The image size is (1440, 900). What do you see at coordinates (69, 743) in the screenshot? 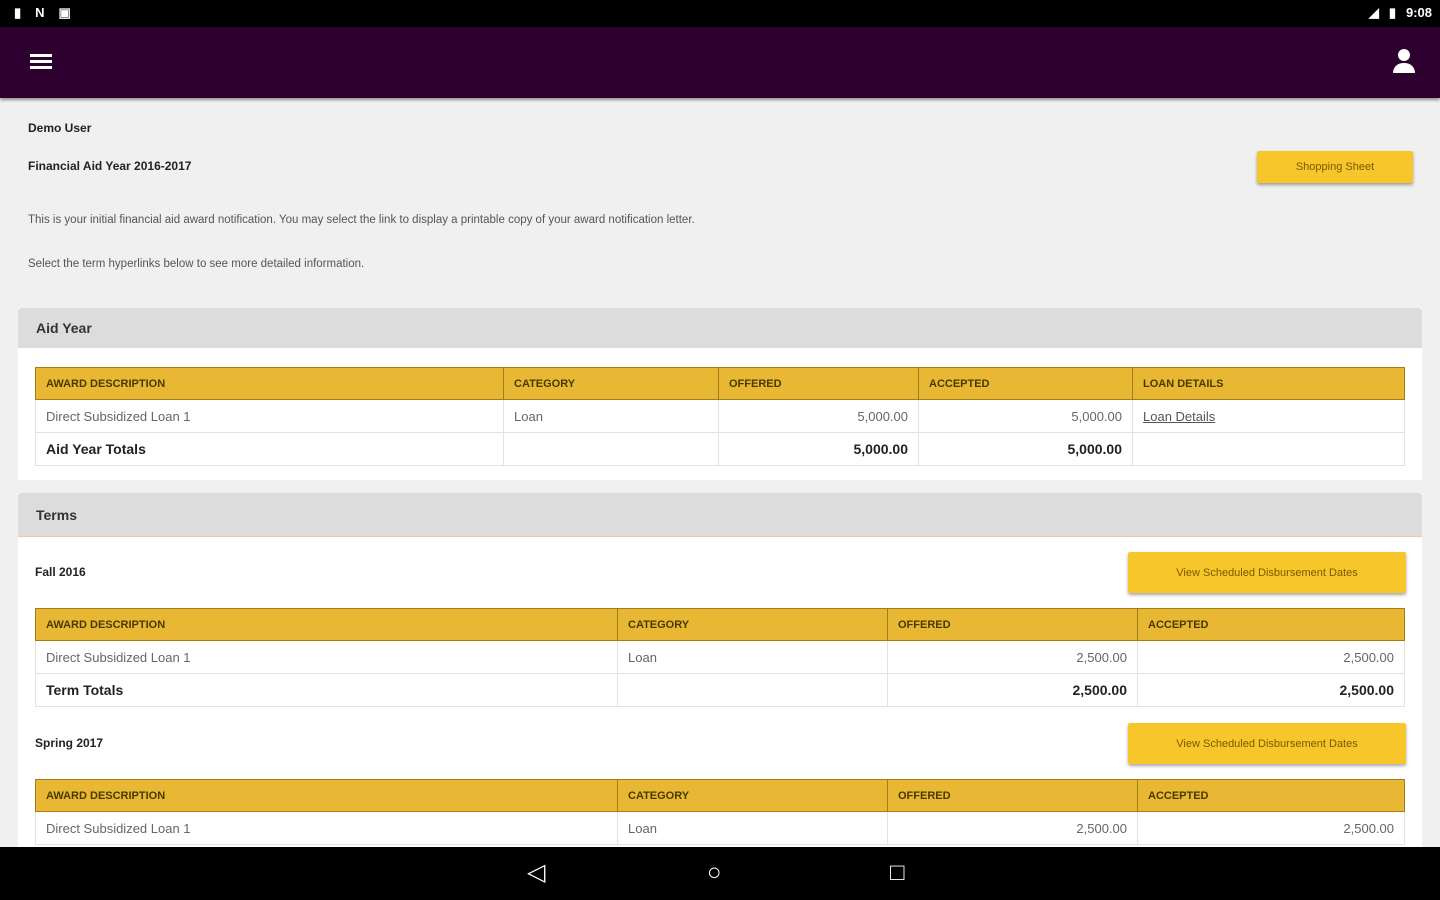
I see `term-link-spring-2017: Spring 2017` at bounding box center [69, 743].